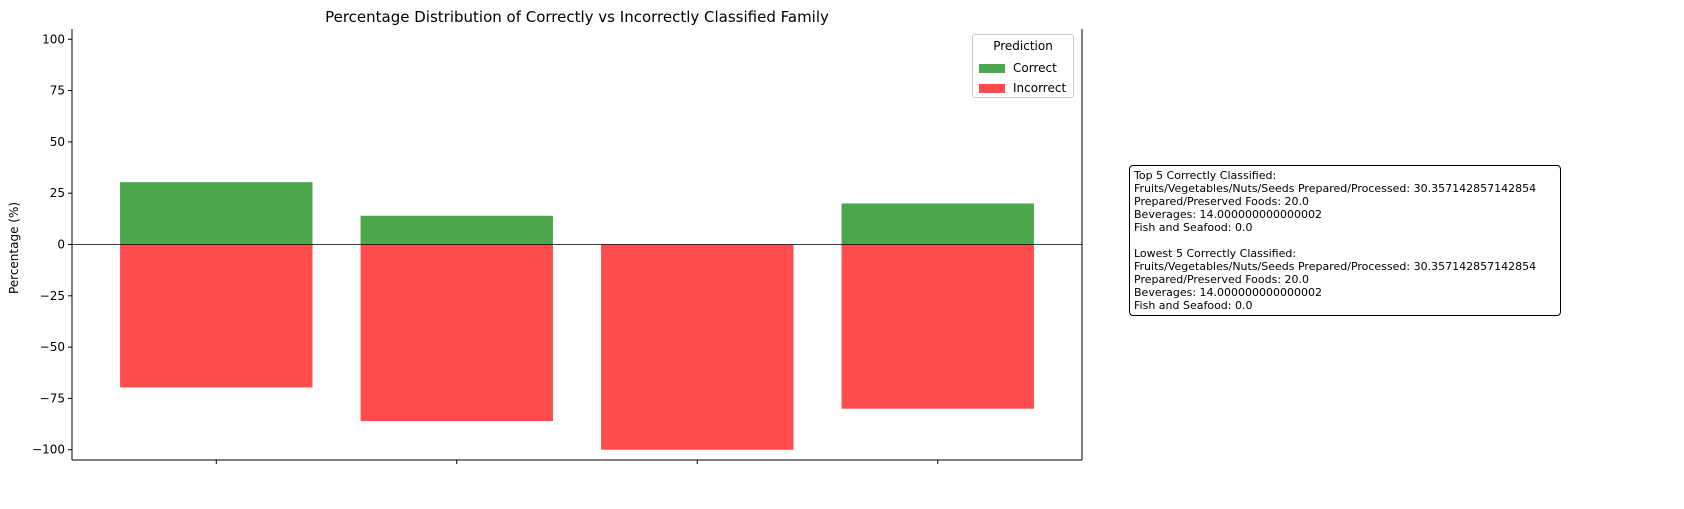  What do you see at coordinates (52, 398) in the screenshot?
I see `y-tick-label-7: −75` at bounding box center [52, 398].